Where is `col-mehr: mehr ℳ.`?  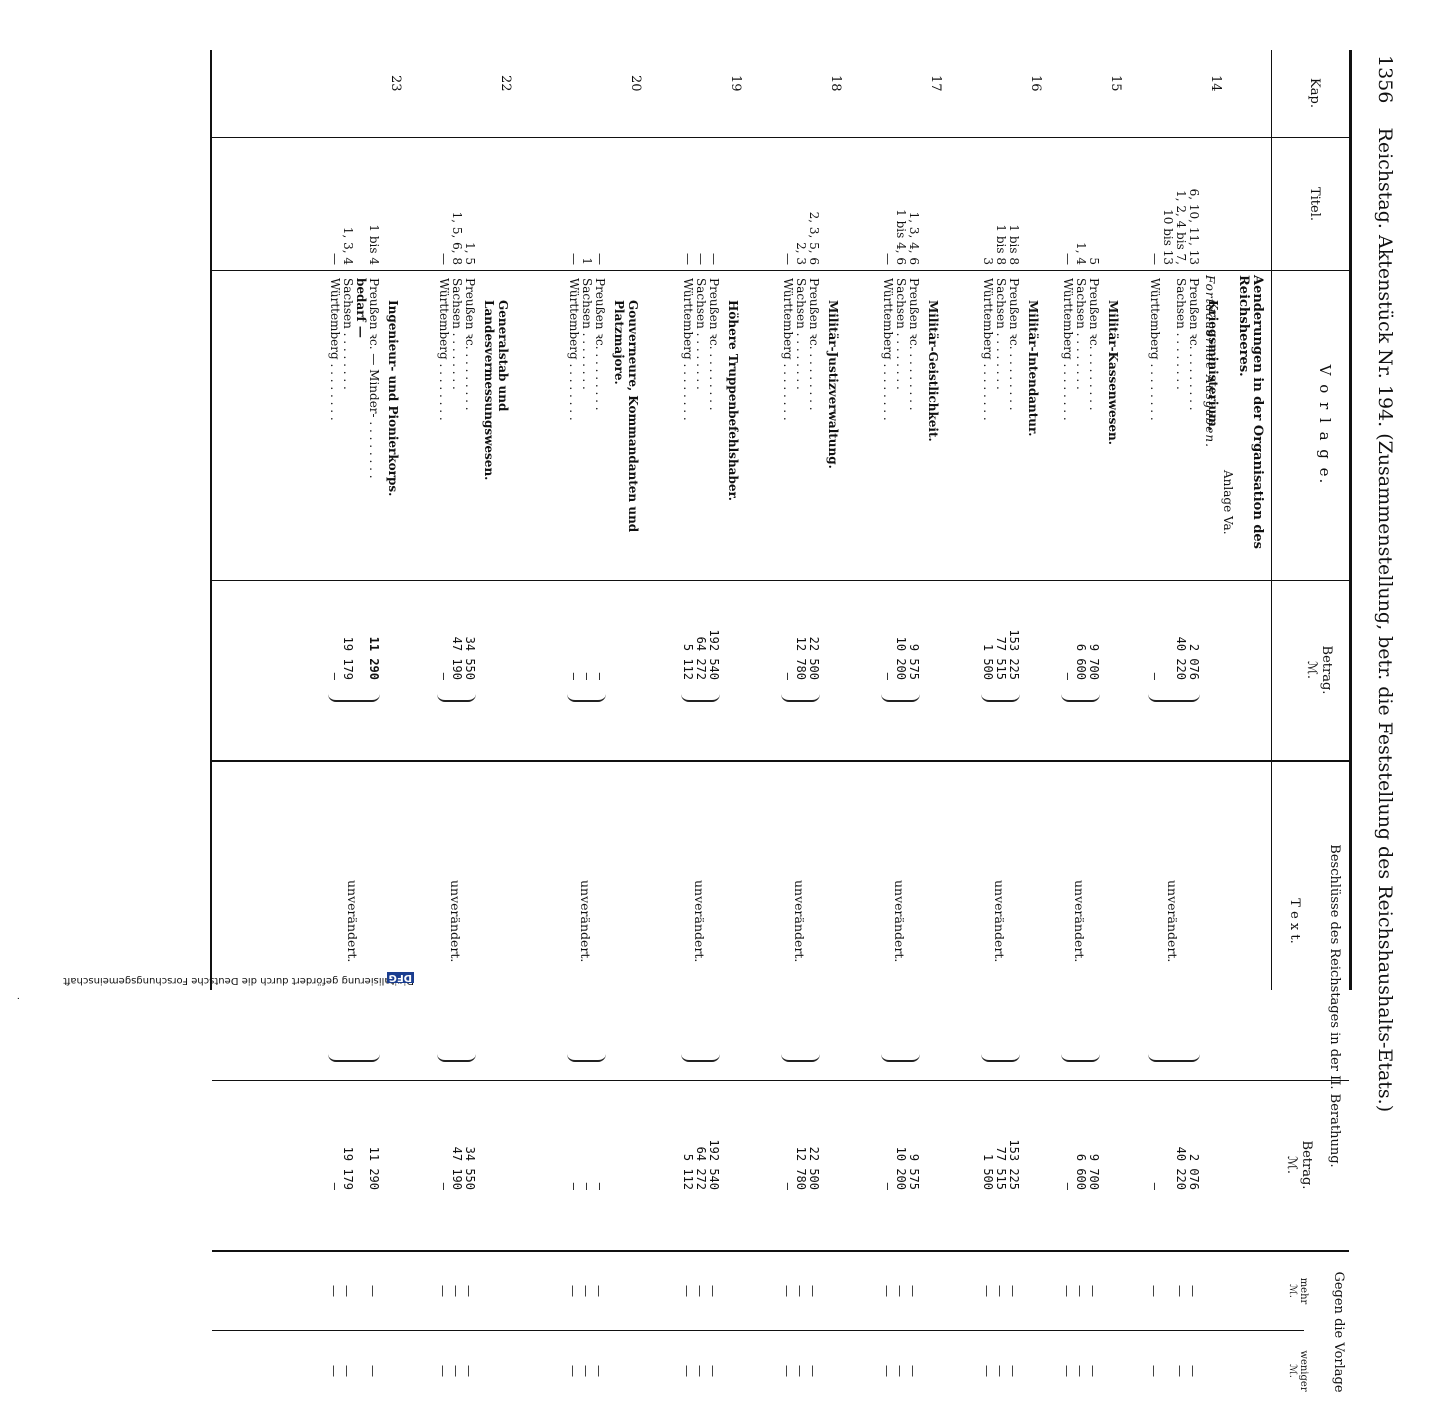
col-mehr: mehr ℳ. is located at coordinates (1298, 1291).